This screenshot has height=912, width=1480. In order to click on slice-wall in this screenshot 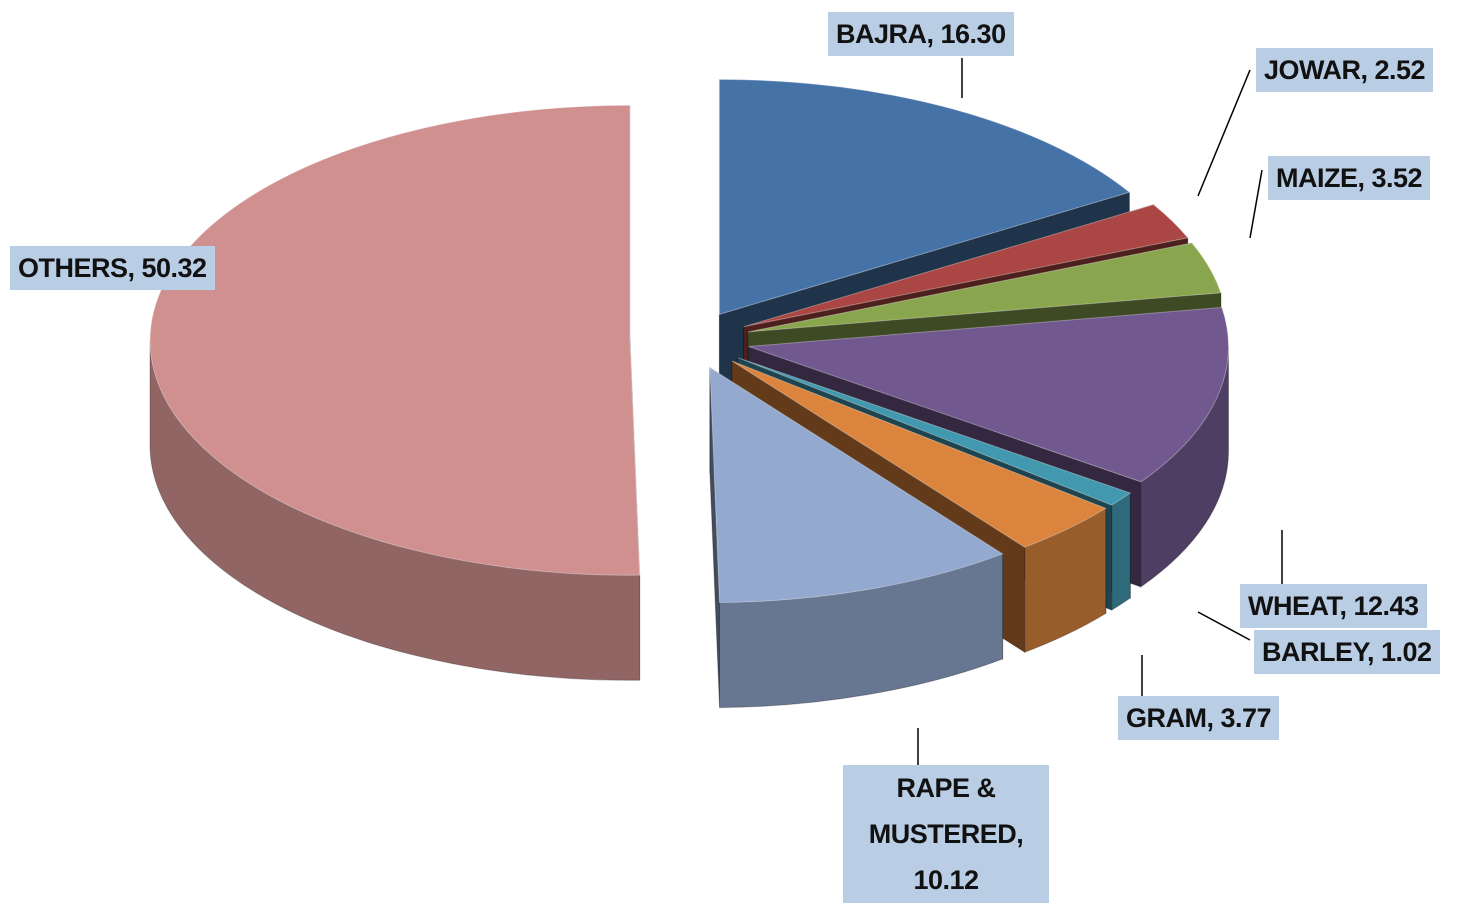, I will do `click(715, 537)`.